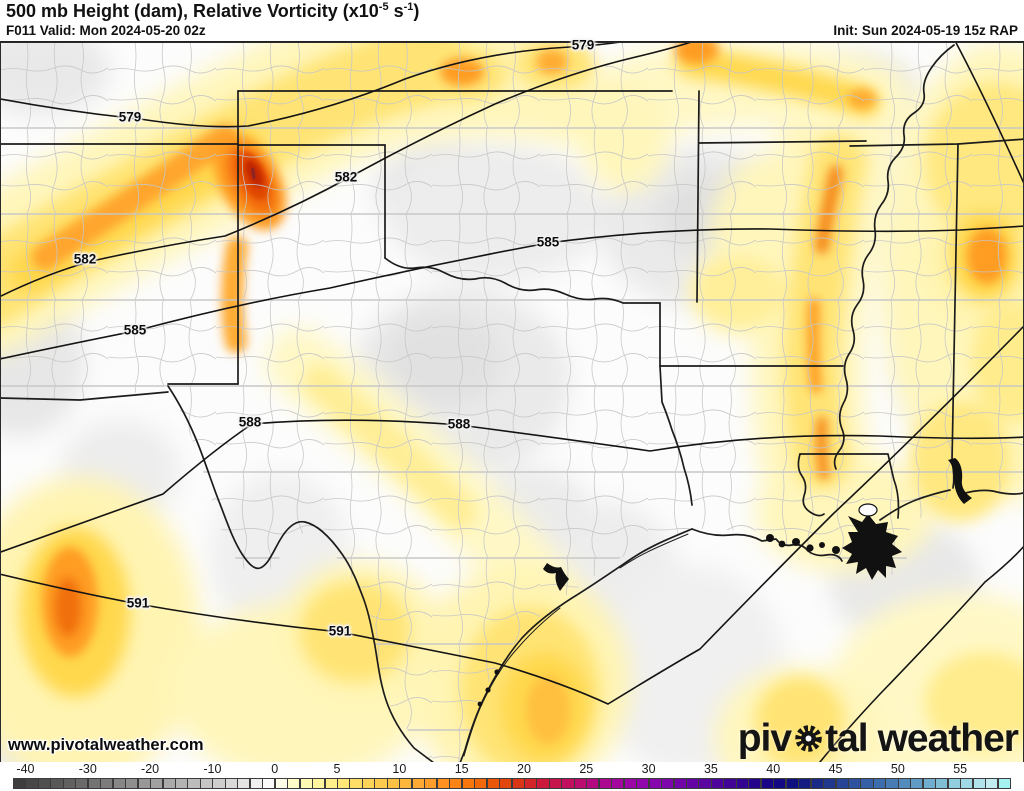 This screenshot has width=1024, height=791. Describe the element at coordinates (106, 30) in the screenshot. I see `forecast-valid-label: F011 Valid: Mon 2024-05-20 02z` at that location.